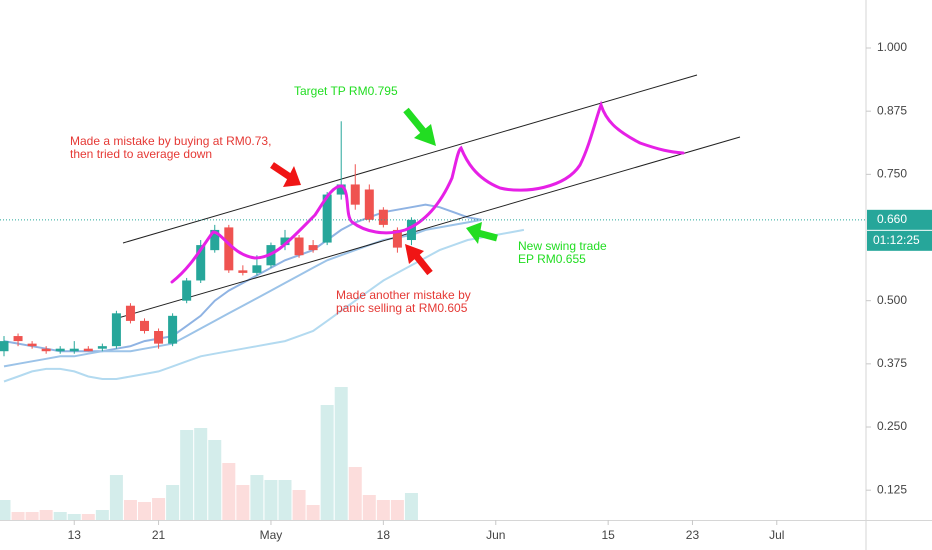 The width and height of the screenshot is (932, 550). I want to click on x-tick-label: Jun, so click(495, 535).